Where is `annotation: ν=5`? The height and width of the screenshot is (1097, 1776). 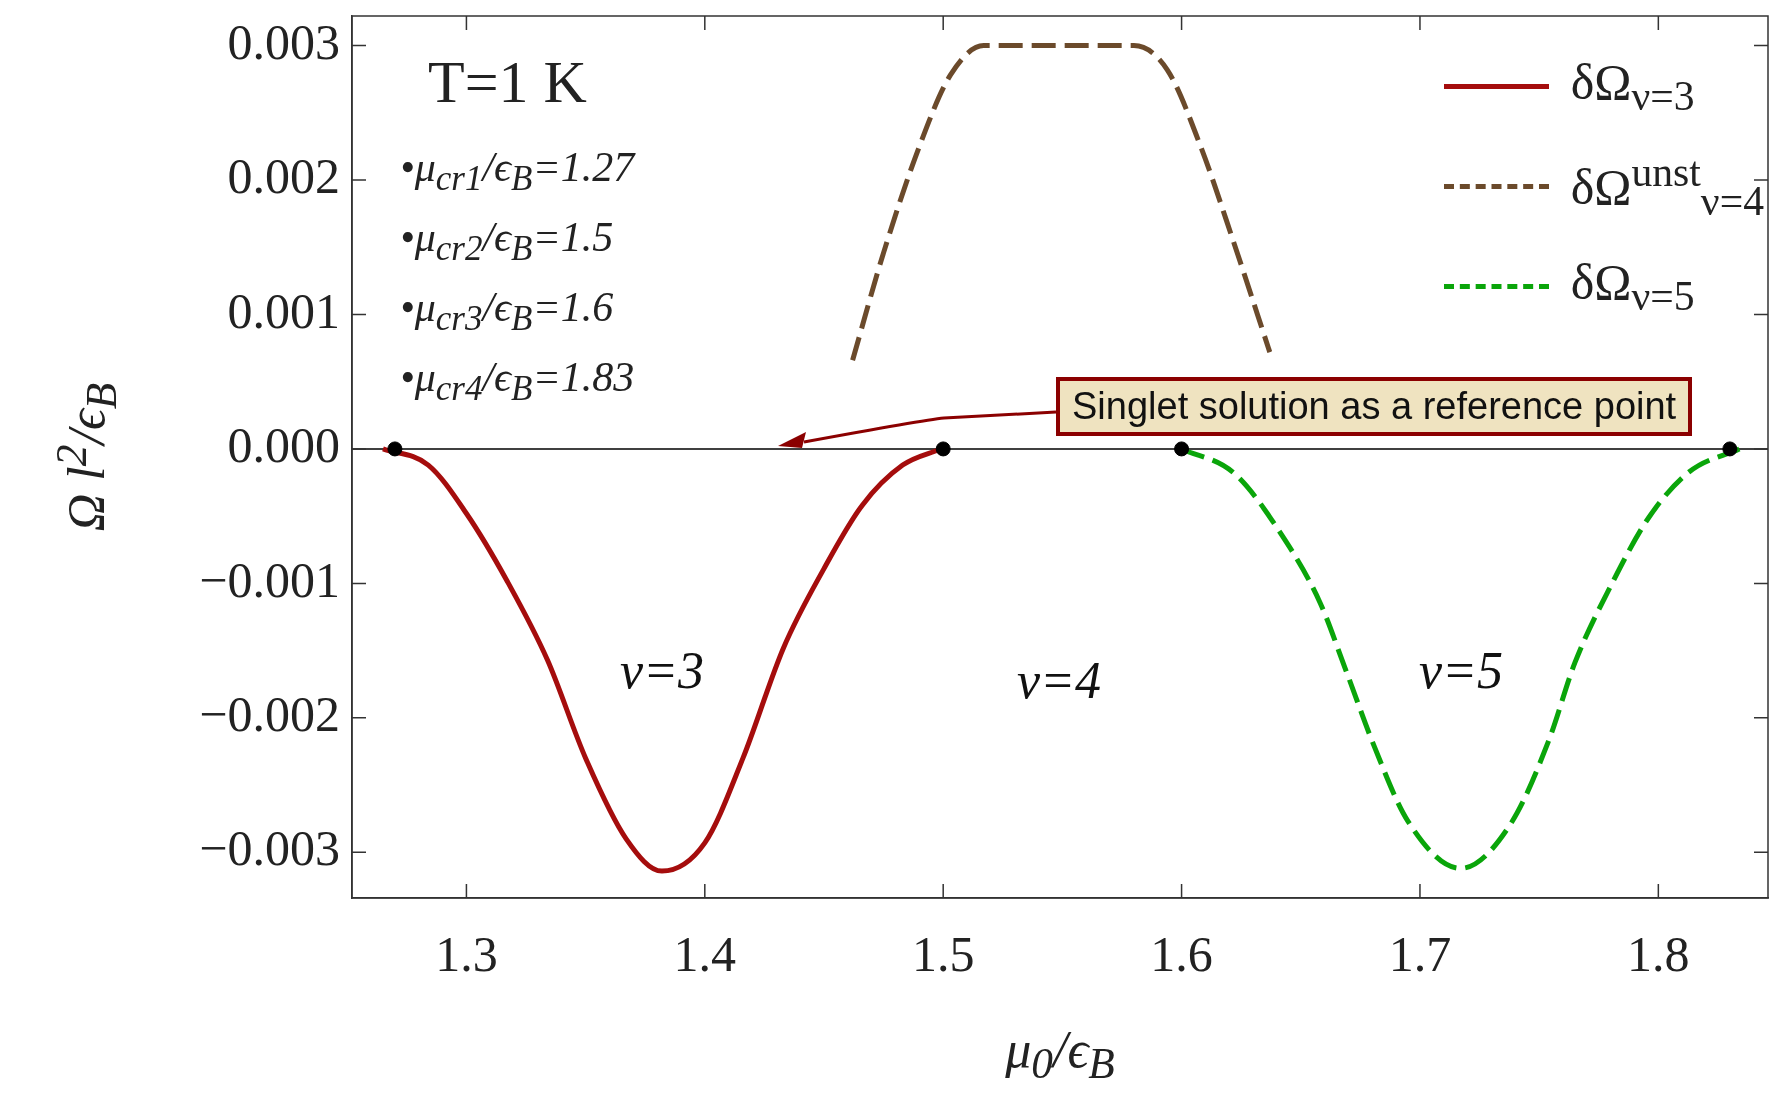
annotation: ν=5 is located at coordinates (1461, 670).